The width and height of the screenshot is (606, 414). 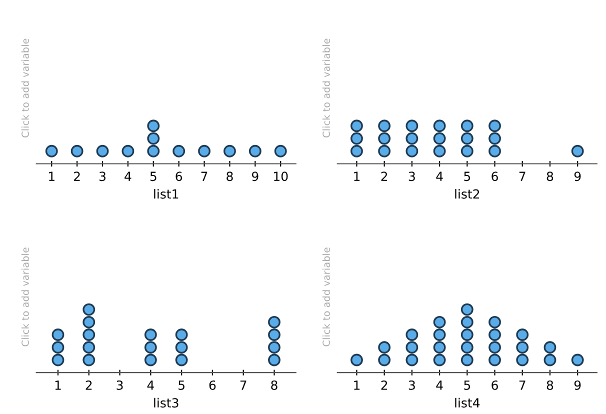 I want to click on x-axis-title: list2, so click(x=467, y=194).